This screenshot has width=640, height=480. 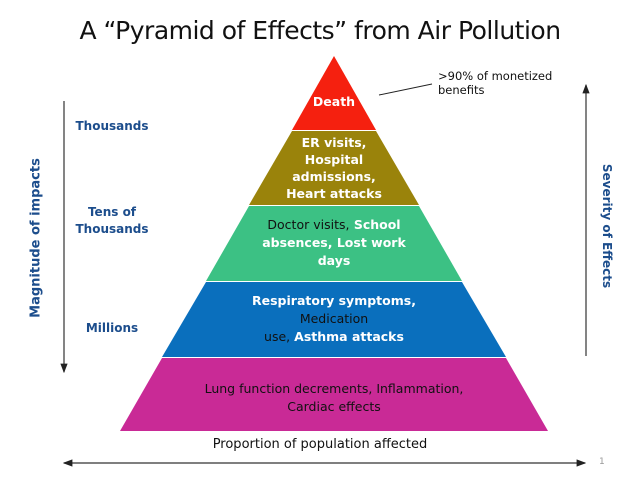 I want to click on magnitude-thousands: Thousands, so click(x=112, y=126).